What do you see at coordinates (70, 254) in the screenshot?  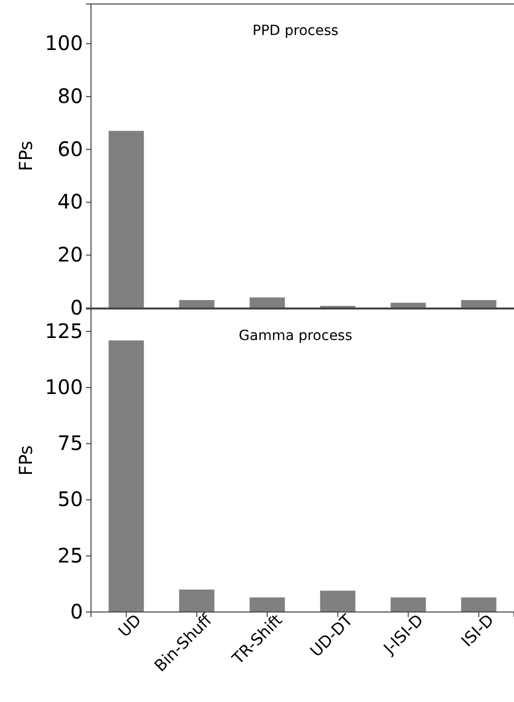 I see `y-tick-label: 20` at bounding box center [70, 254].